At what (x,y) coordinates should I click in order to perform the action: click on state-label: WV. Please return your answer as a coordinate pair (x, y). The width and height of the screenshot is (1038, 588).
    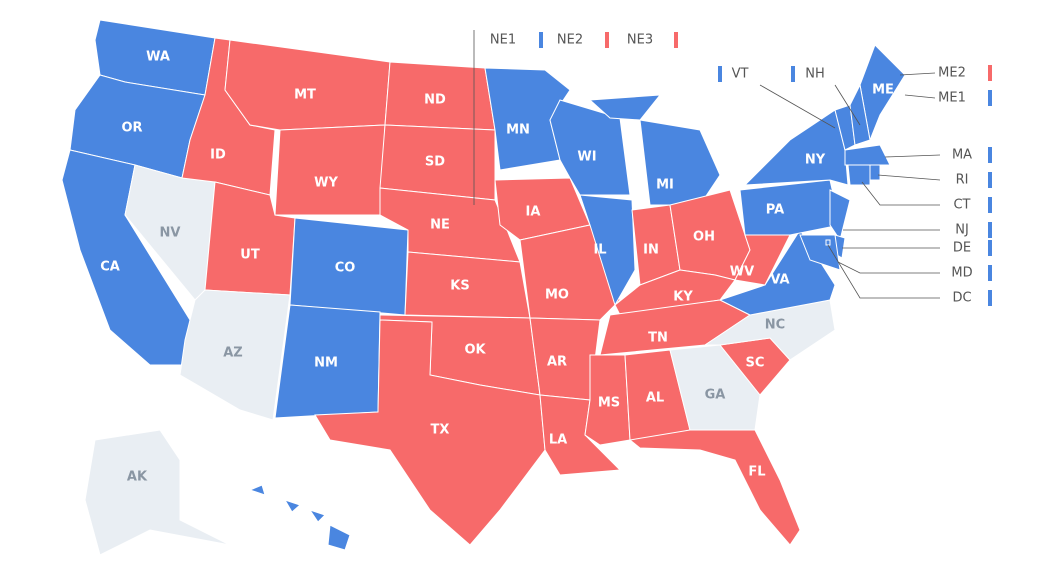
    Looking at the image, I should click on (742, 272).